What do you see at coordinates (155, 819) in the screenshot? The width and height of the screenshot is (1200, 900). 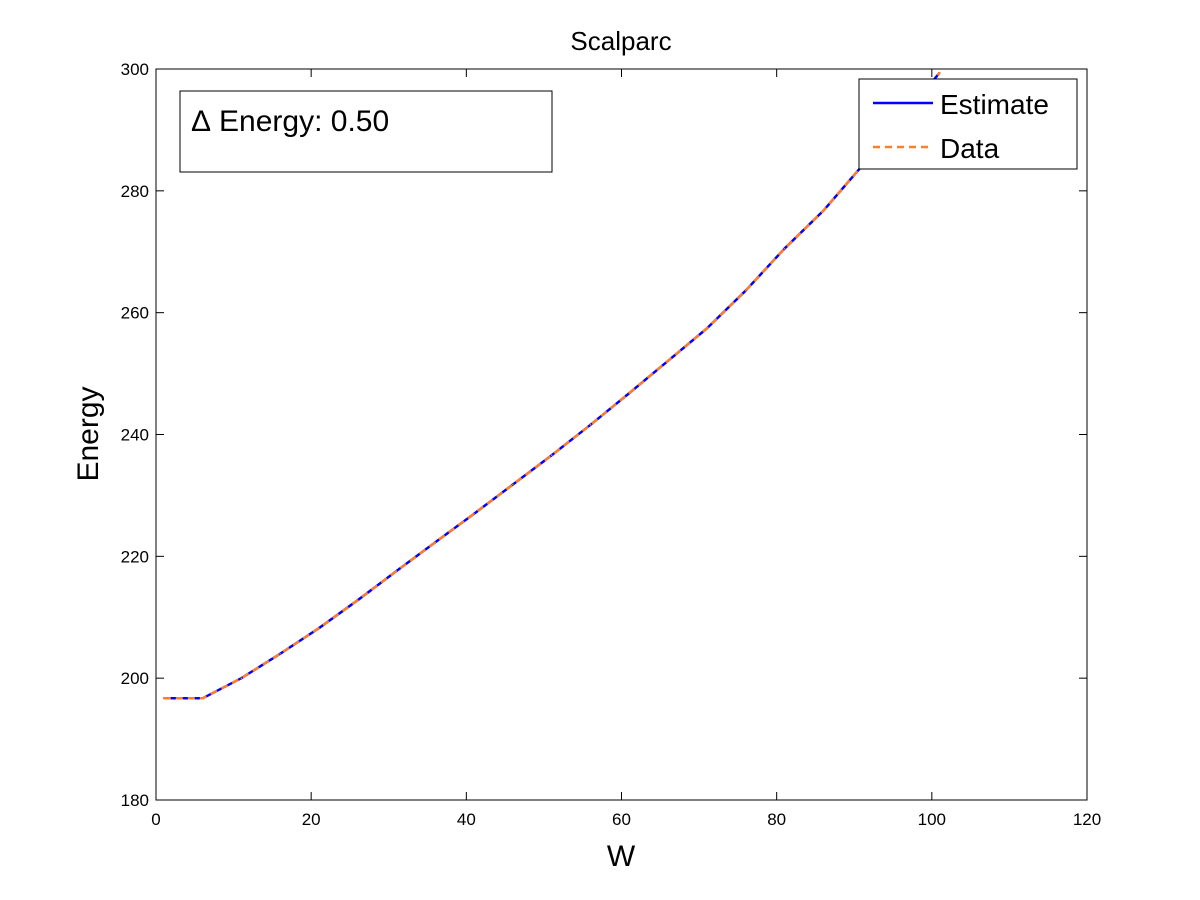 I see `x-tick-label: 0` at bounding box center [155, 819].